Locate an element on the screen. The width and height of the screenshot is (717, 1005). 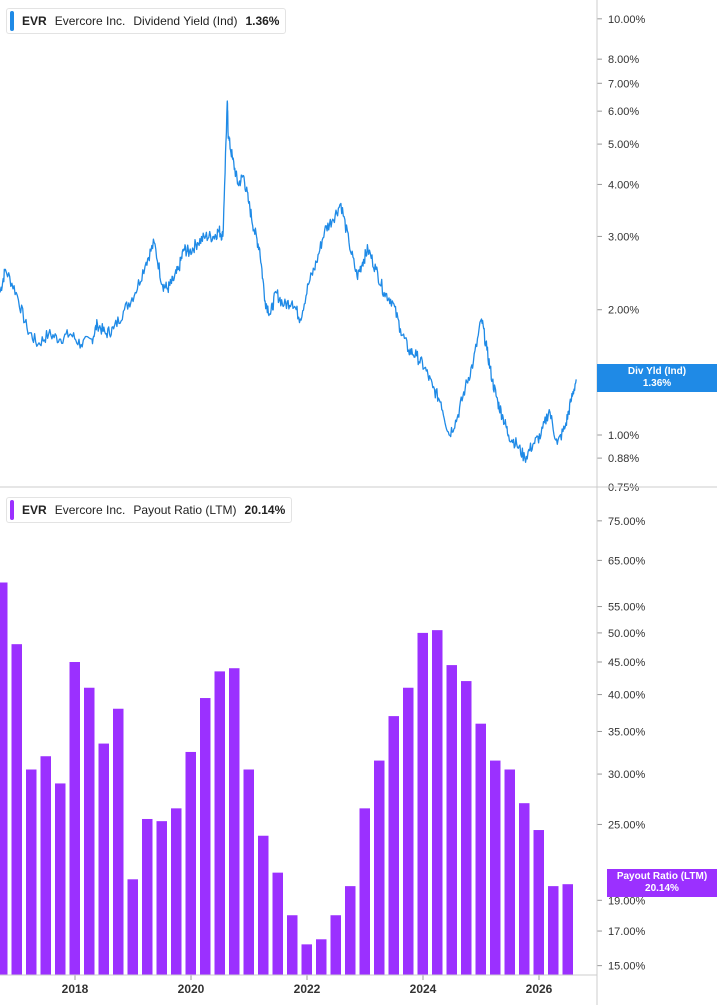
payout-value-tag: Payout Ratio (LTM) 20.14% is located at coordinates (662, 883).